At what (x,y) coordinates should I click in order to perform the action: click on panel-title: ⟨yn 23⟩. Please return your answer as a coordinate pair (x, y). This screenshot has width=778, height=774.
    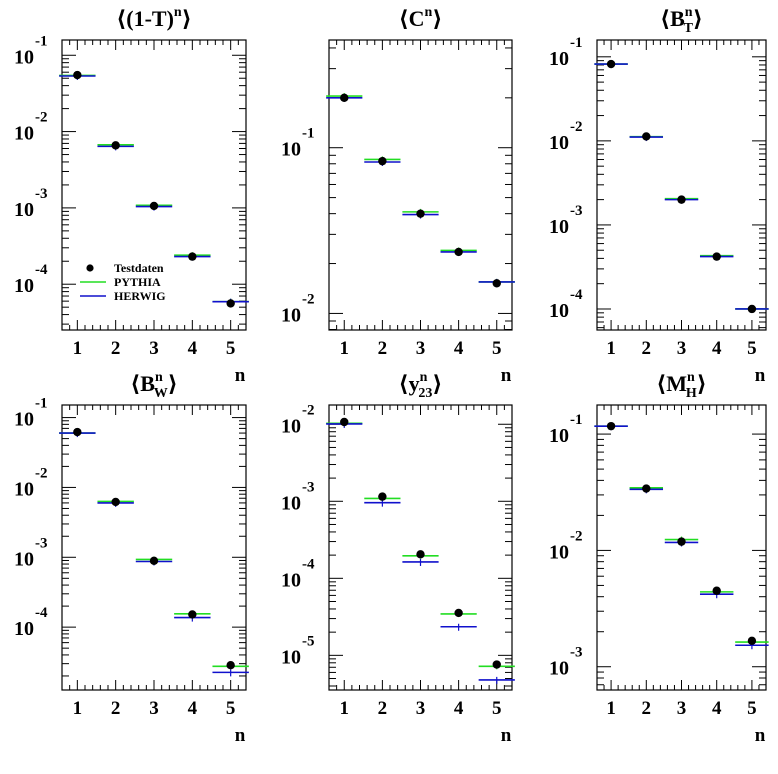
    Looking at the image, I should click on (421, 385).